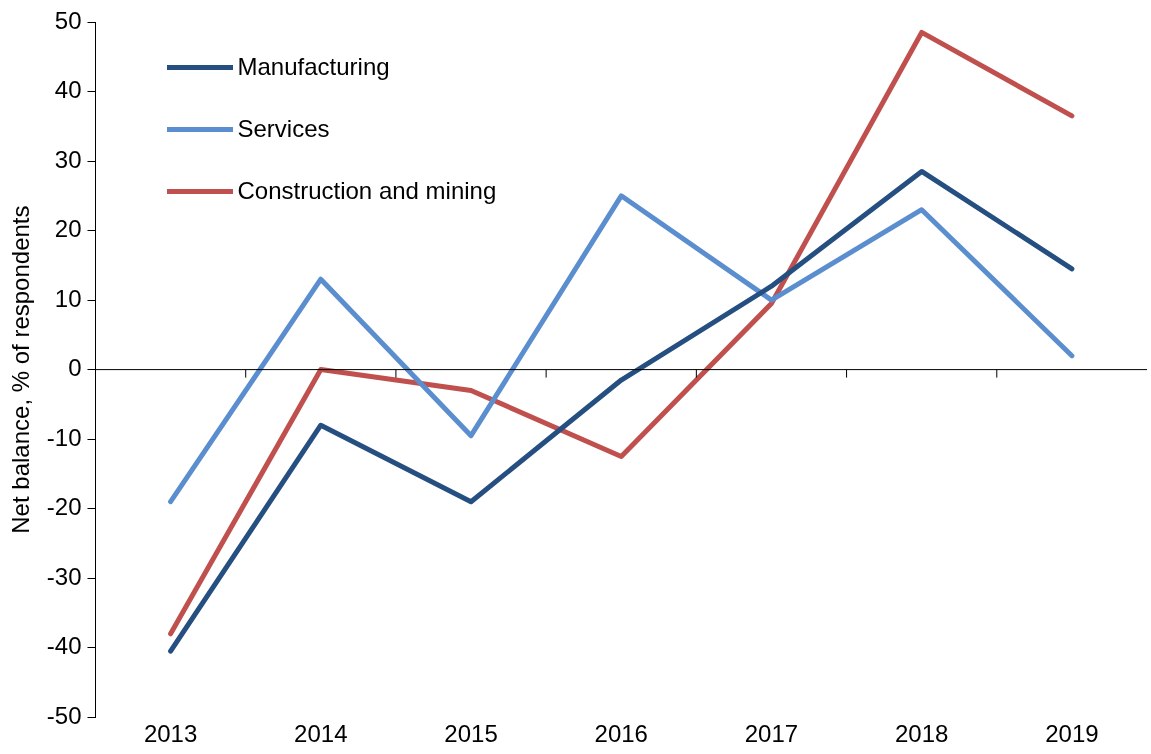  What do you see at coordinates (68, 20) in the screenshot?
I see `y-tick-label: 50` at bounding box center [68, 20].